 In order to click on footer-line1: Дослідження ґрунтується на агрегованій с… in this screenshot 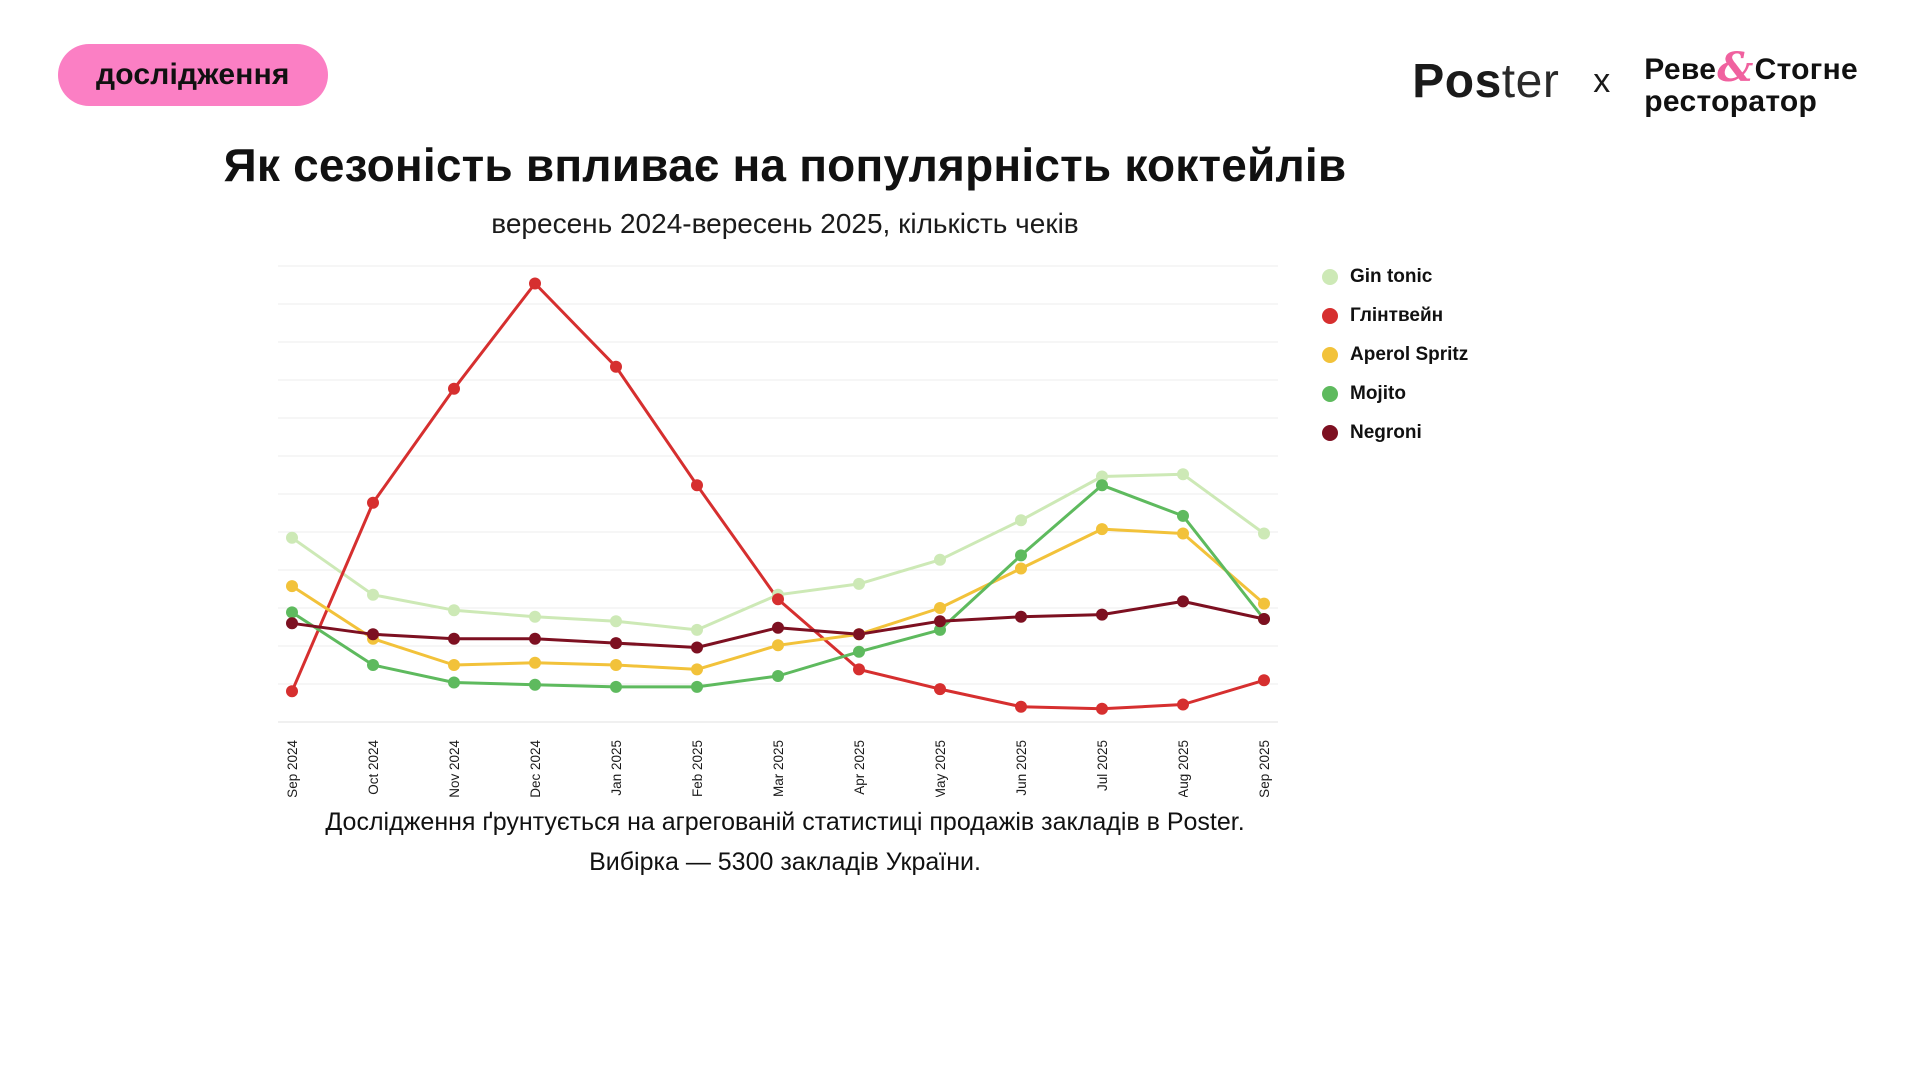, I will do `click(785, 822)`.